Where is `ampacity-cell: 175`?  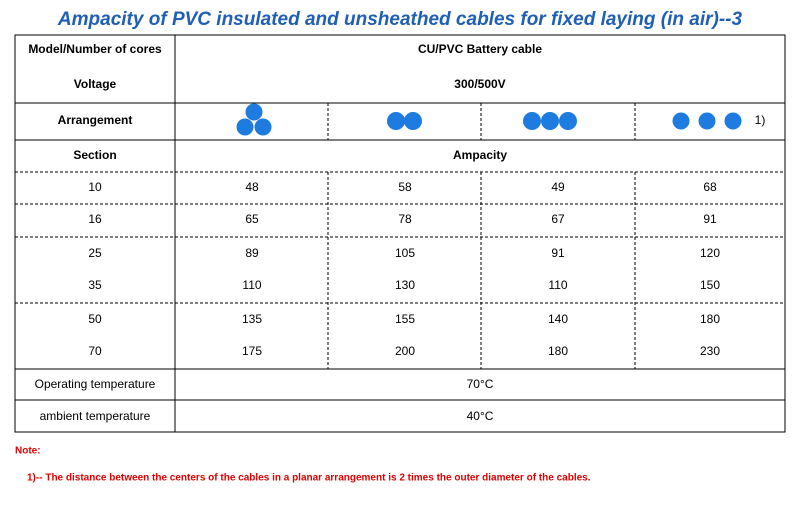
ampacity-cell: 175 is located at coordinates (252, 351).